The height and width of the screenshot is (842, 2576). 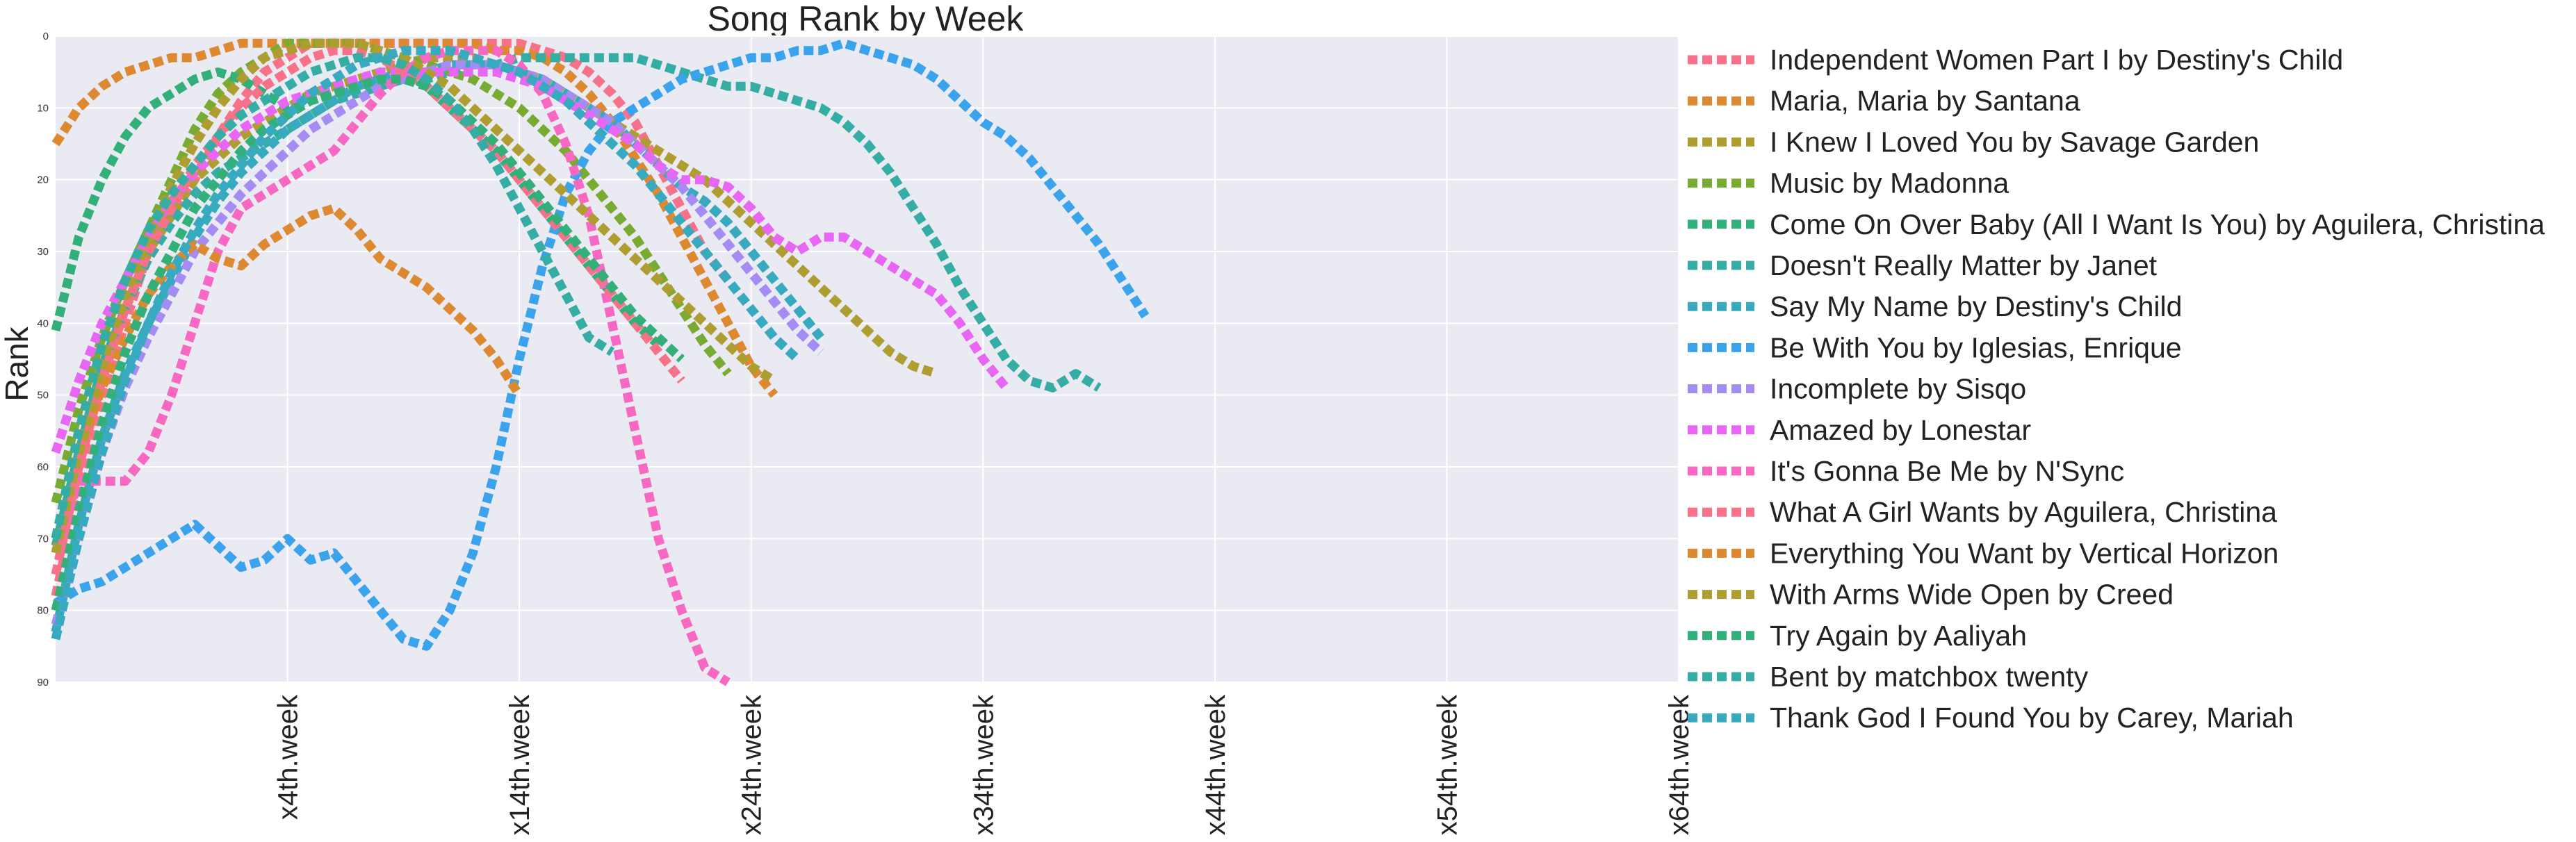 What do you see at coordinates (1900, 430) in the screenshot?
I see `legend-label: Amazed by Lonestar` at bounding box center [1900, 430].